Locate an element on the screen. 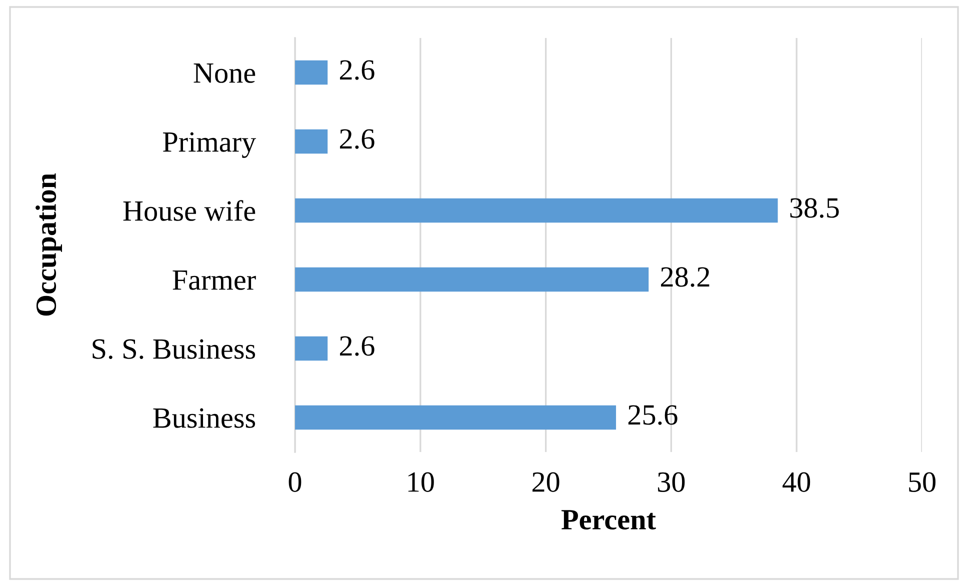 The height and width of the screenshot is (581, 960). y-tick-label: House wife is located at coordinates (189, 210).